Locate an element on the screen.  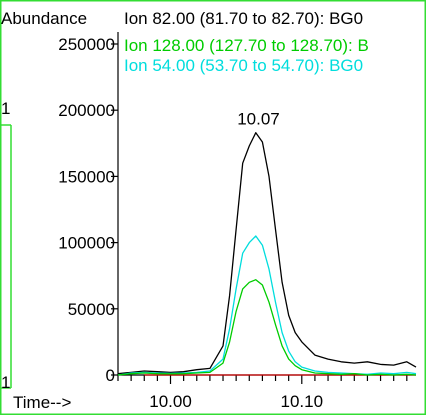
x-tick-label: 10.10 is located at coordinates (302, 401).